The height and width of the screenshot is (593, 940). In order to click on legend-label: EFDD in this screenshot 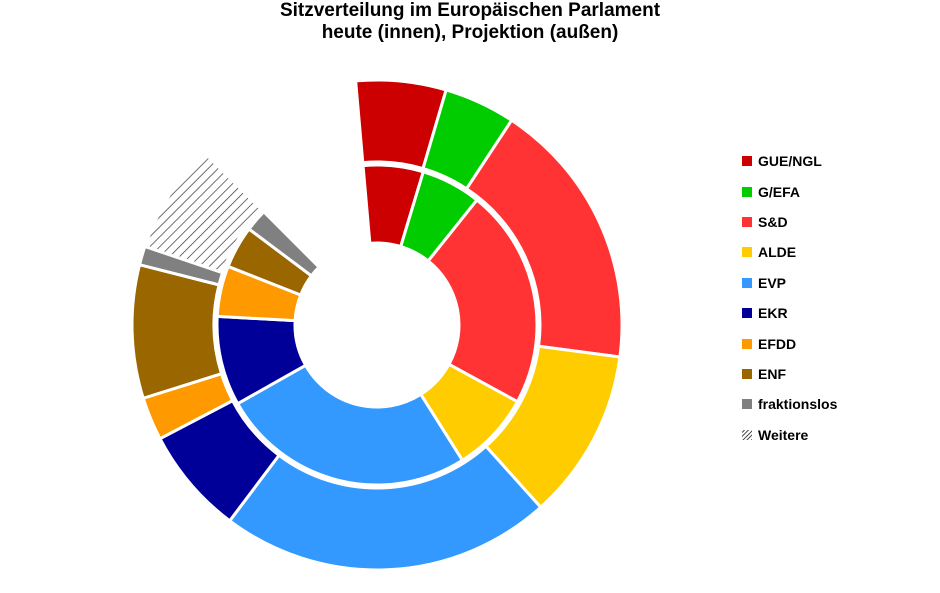, I will do `click(777, 343)`.